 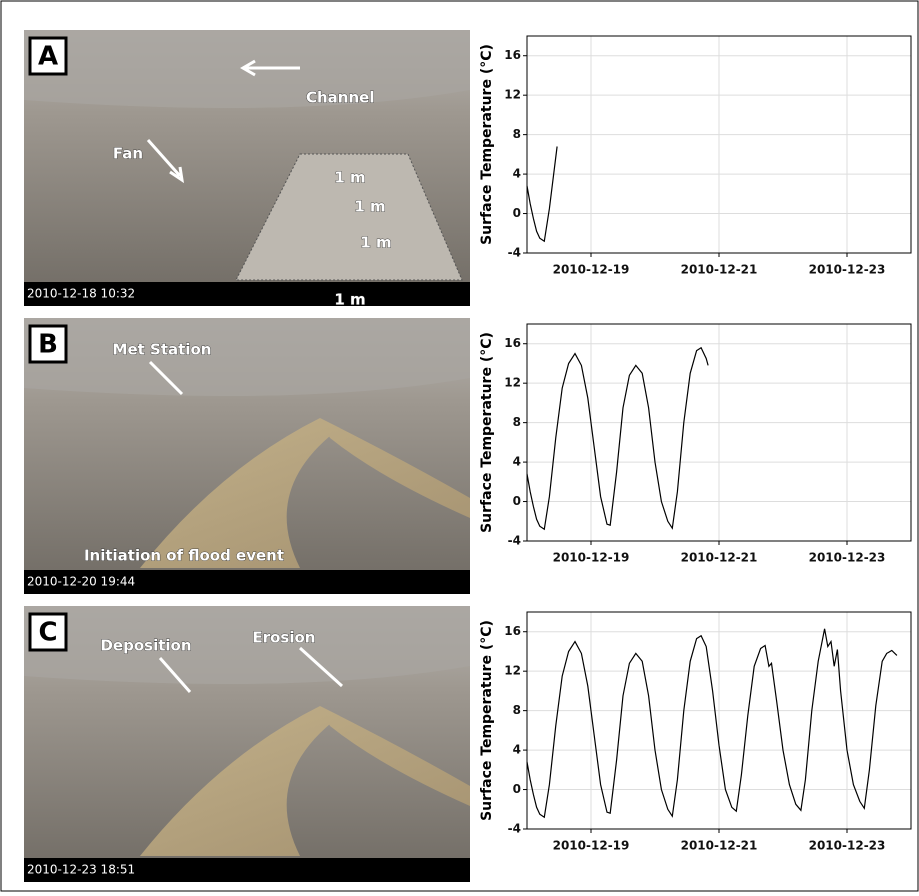 What do you see at coordinates (162, 350) in the screenshot?
I see `photo-annotation: Met Station` at bounding box center [162, 350].